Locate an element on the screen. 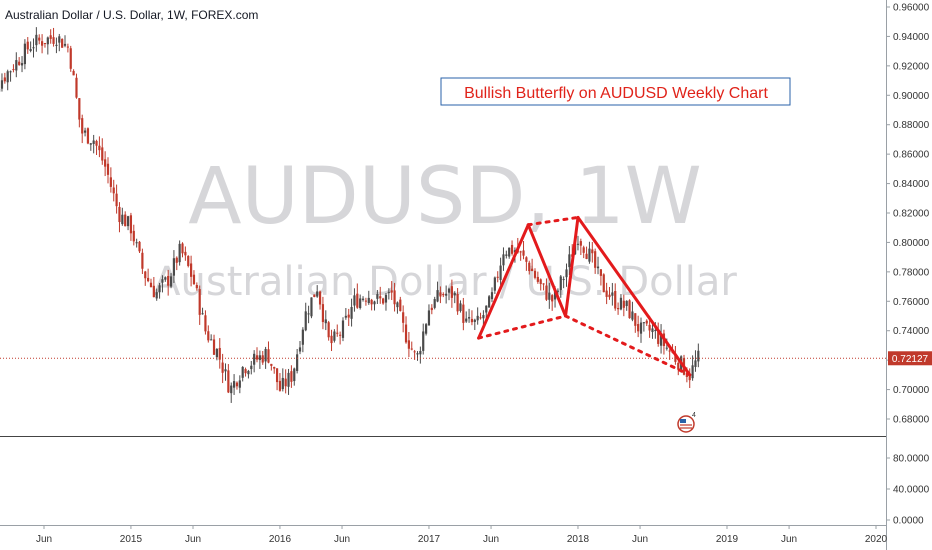  economic-event-icon: 4 is located at coordinates (686, 422).